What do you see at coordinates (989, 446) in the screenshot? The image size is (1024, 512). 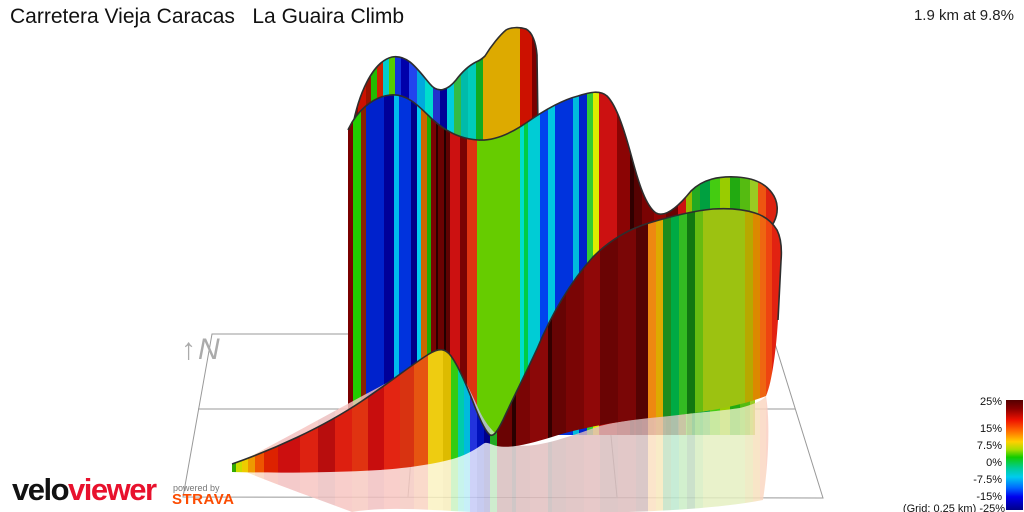 I see `legend-label-7-5: 7.5%` at bounding box center [989, 446].